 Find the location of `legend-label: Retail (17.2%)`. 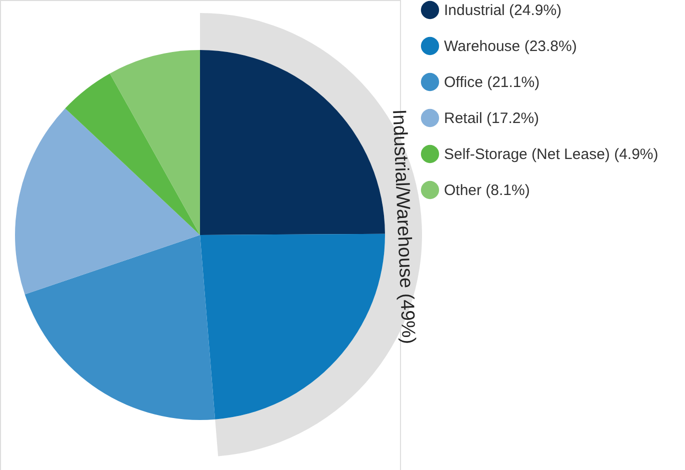

legend-label: Retail (17.2%) is located at coordinates (492, 118).